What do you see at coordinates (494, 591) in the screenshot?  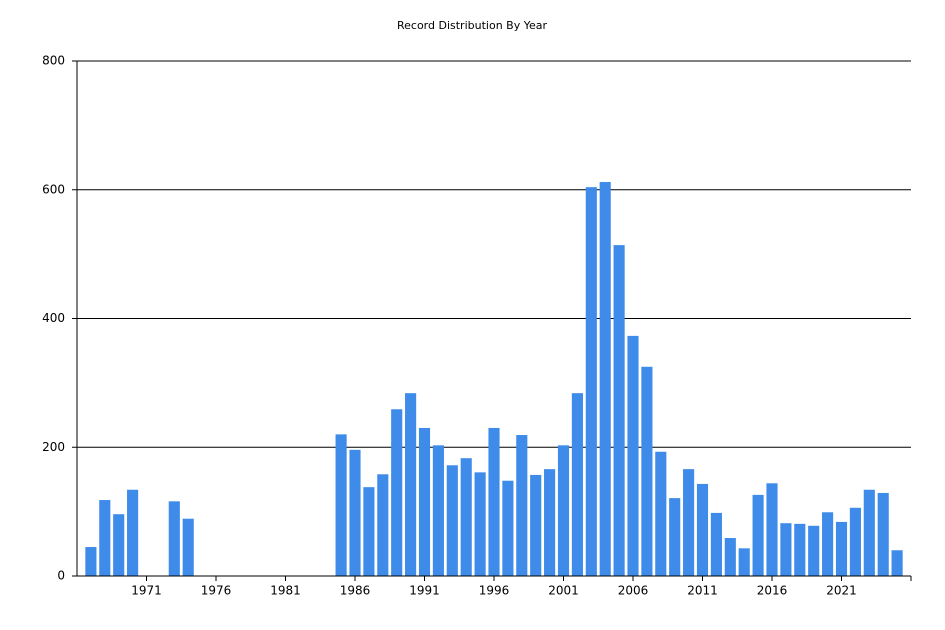 I see `x-tick-label: 1996` at bounding box center [494, 591].